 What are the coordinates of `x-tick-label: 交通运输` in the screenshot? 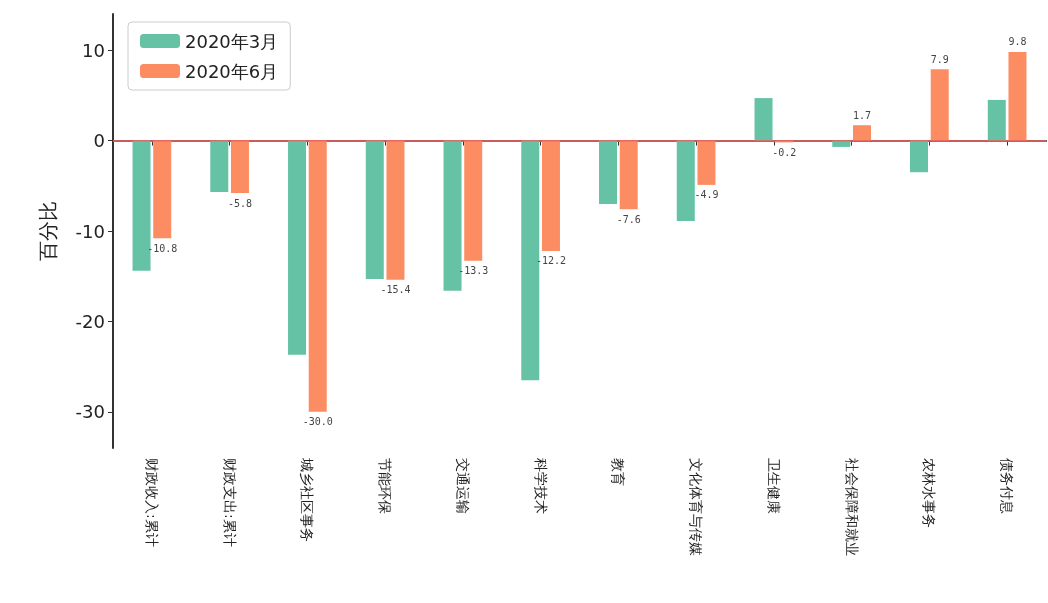 It's located at (462, 486).